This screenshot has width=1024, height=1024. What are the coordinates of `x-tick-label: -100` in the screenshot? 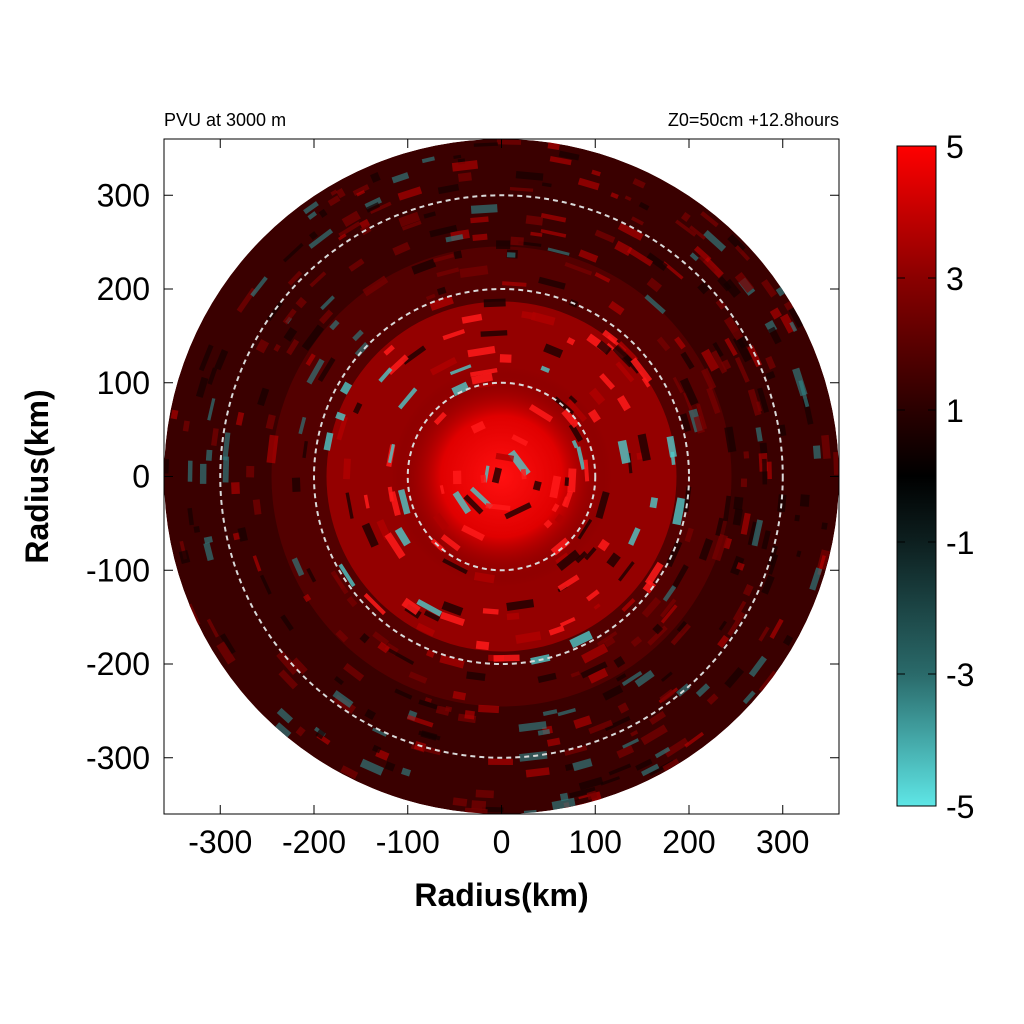 It's located at (408, 842).